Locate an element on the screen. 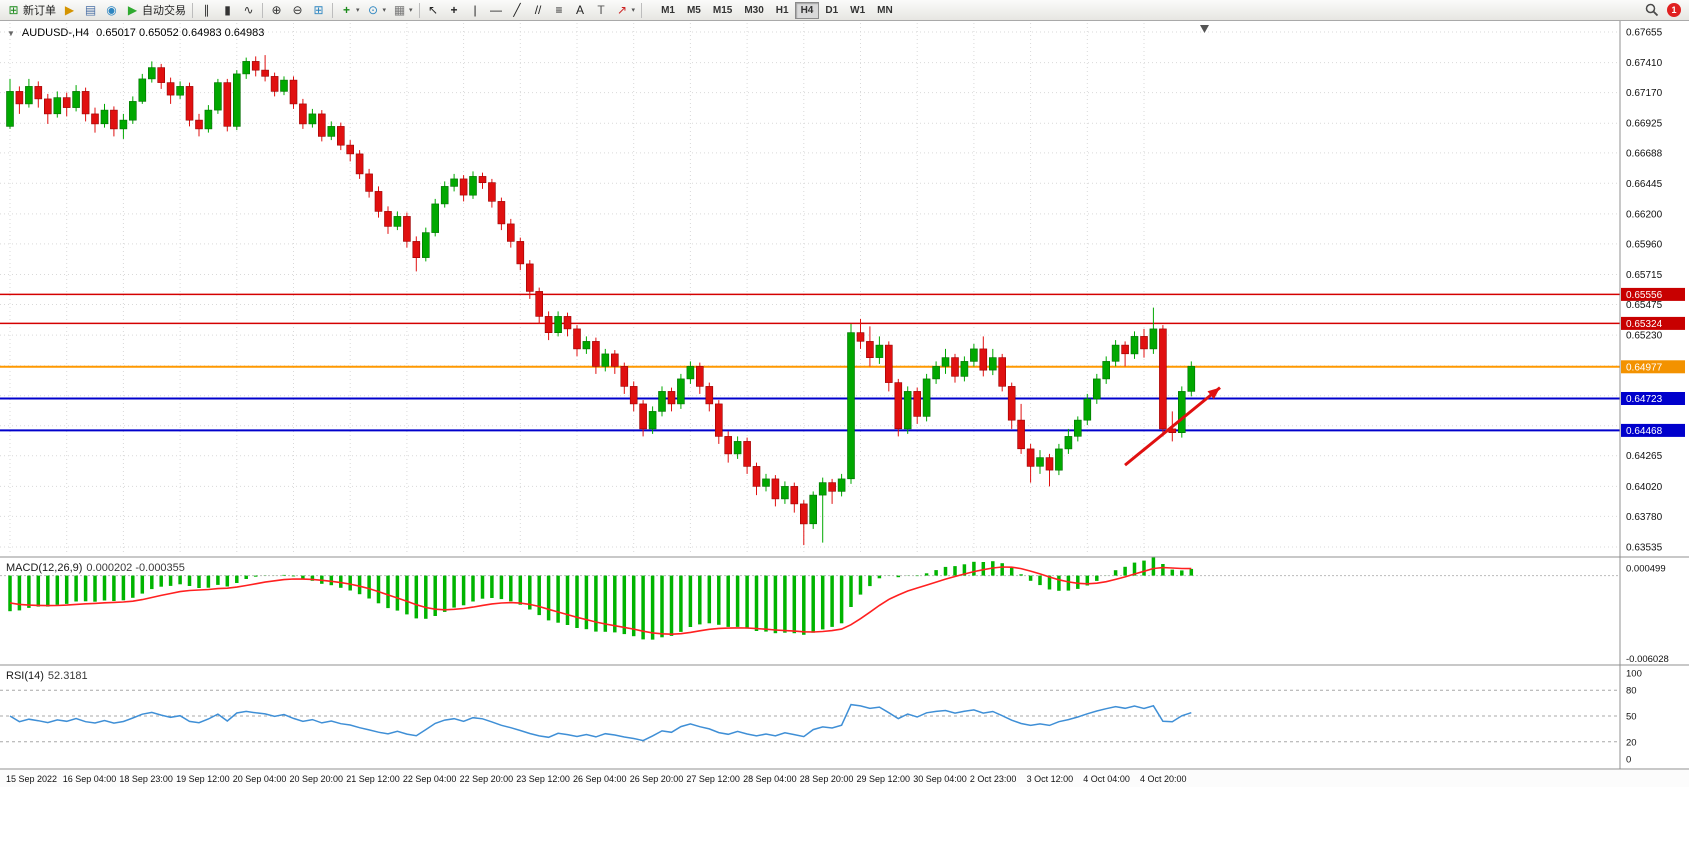 This screenshot has height=851, width=1689. autotrading-button: ▶ 自动交易 is located at coordinates (155, 10).